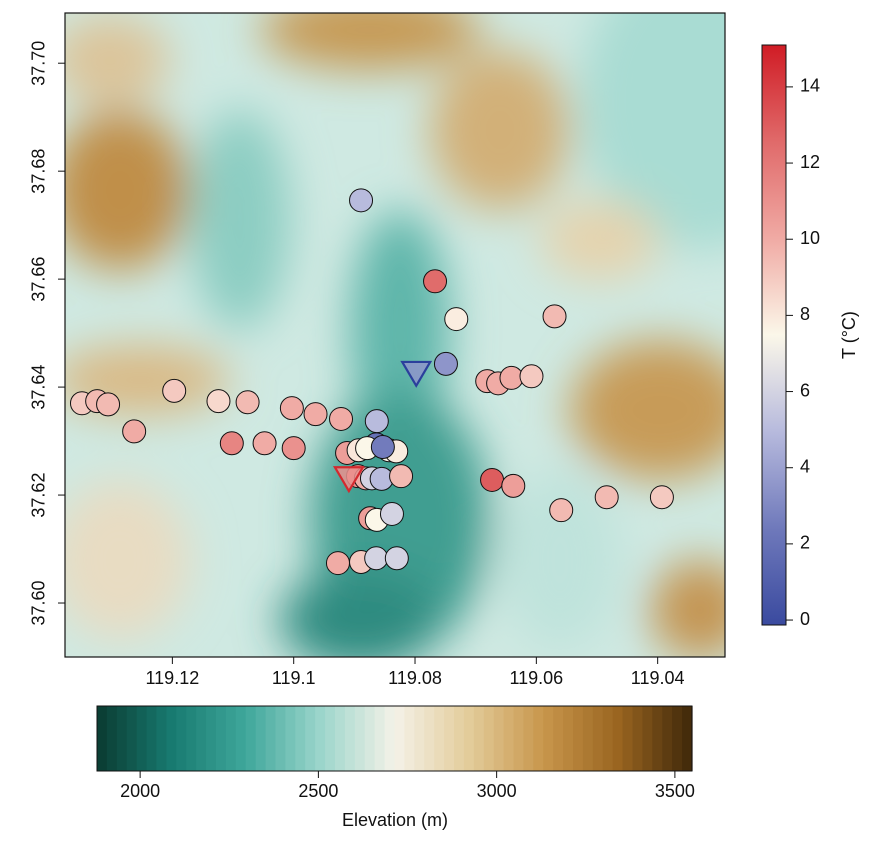 The height and width of the screenshot is (860, 870). What do you see at coordinates (810, 162) in the screenshot?
I see `colorbar-tick-label: 12` at bounding box center [810, 162].